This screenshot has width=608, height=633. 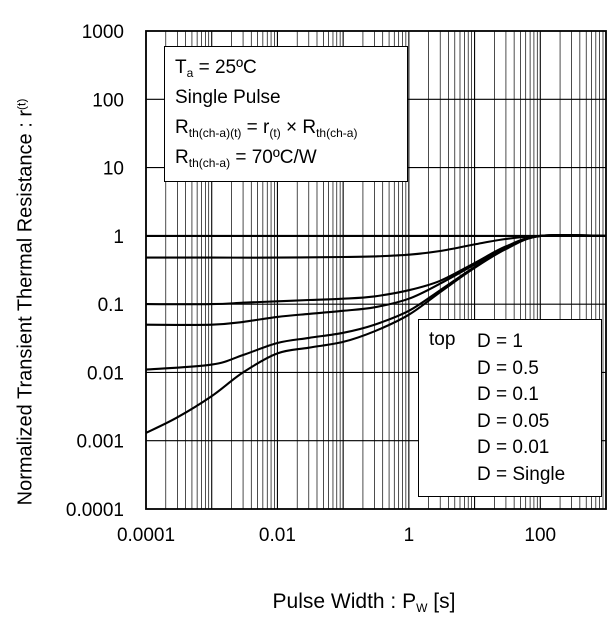 What do you see at coordinates (513, 447) in the screenshot?
I see `legend-item: D = 0.01` at bounding box center [513, 447].